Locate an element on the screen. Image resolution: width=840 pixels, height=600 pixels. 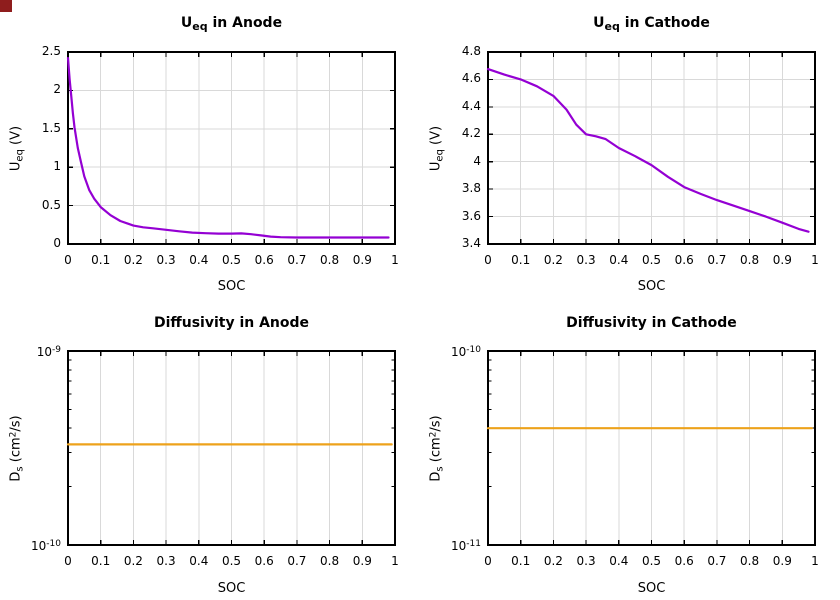
y-tick-label: 4.4 is located at coordinates (453, 106).